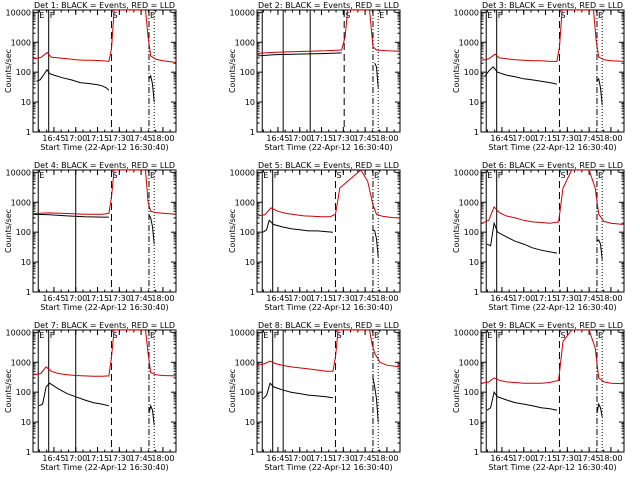 The width and height of the screenshot is (640, 480). I want to click on chart-title: Det 2: BLACK = Events, RED = LLD, so click(328, 5).